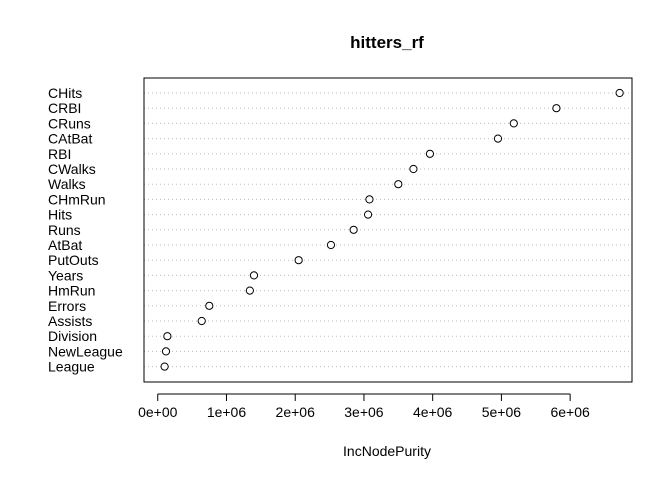 Image resolution: width=672 pixels, height=480 pixels. Describe the element at coordinates (71, 367) in the screenshot. I see `variable-label: League` at that location.